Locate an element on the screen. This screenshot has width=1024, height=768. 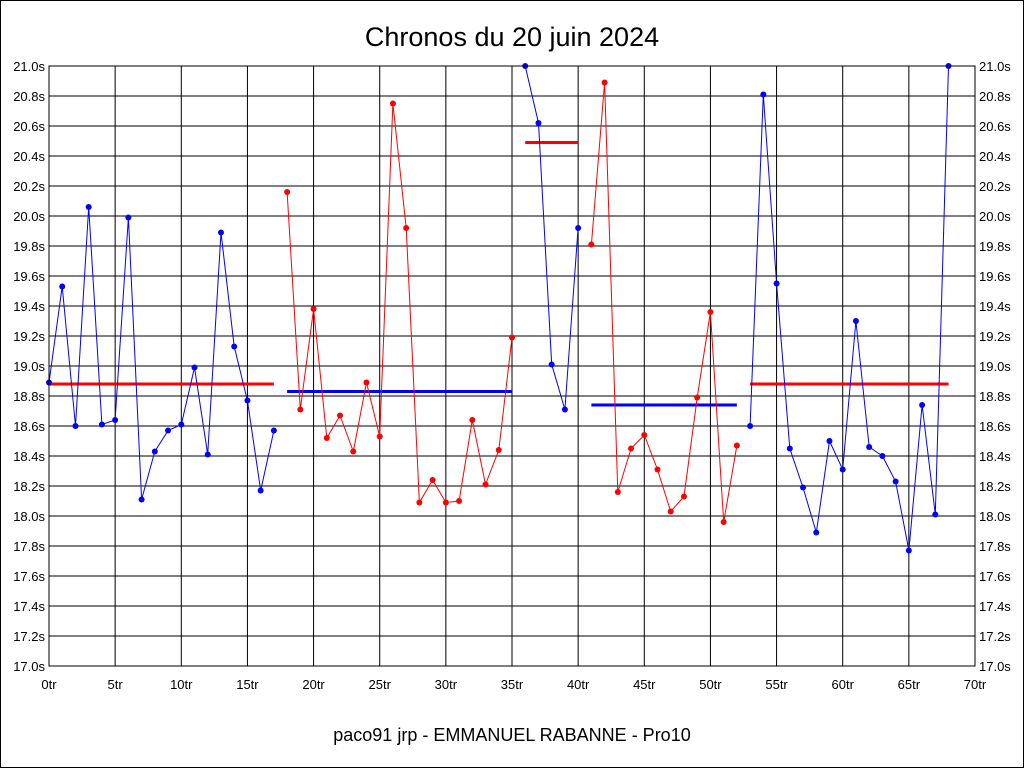
y-tick-label-right: 20.4s is located at coordinates (995, 156).